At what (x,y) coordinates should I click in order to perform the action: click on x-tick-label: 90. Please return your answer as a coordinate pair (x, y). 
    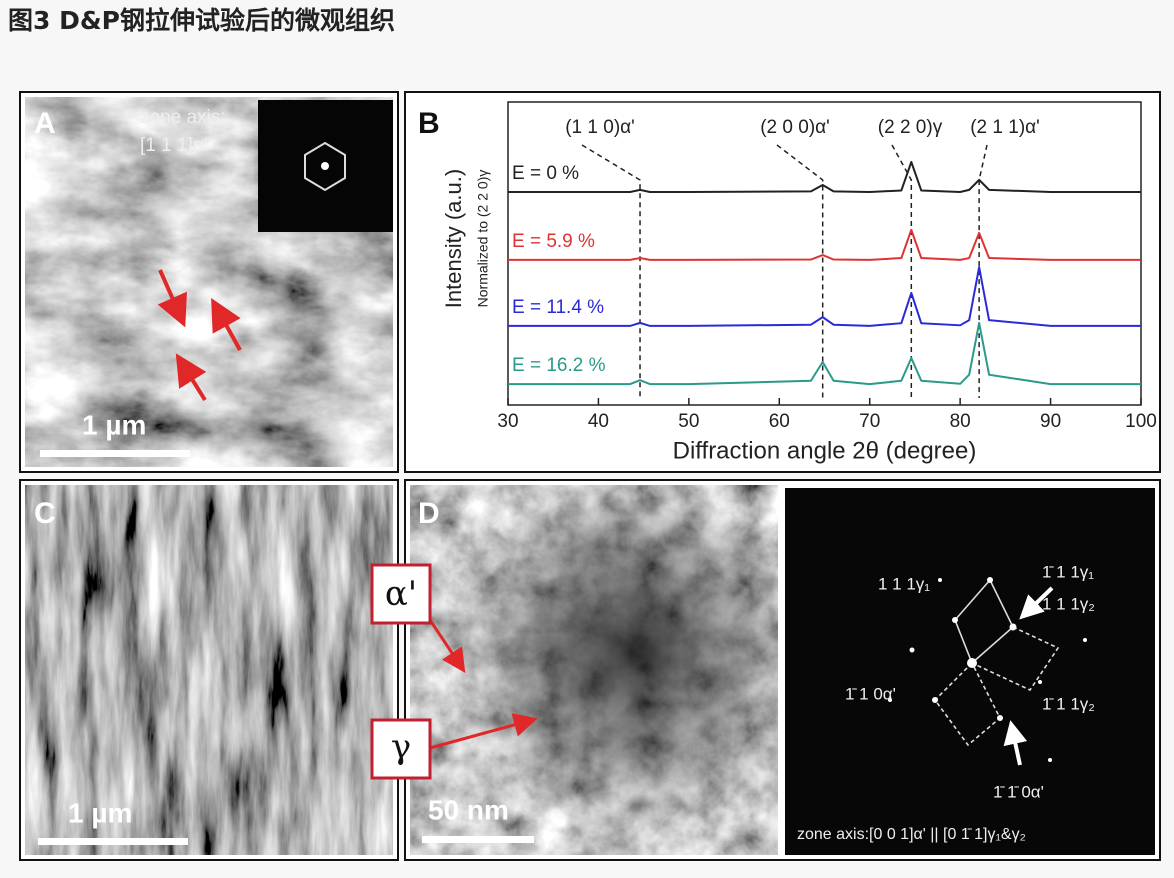
    Looking at the image, I should click on (1050, 421).